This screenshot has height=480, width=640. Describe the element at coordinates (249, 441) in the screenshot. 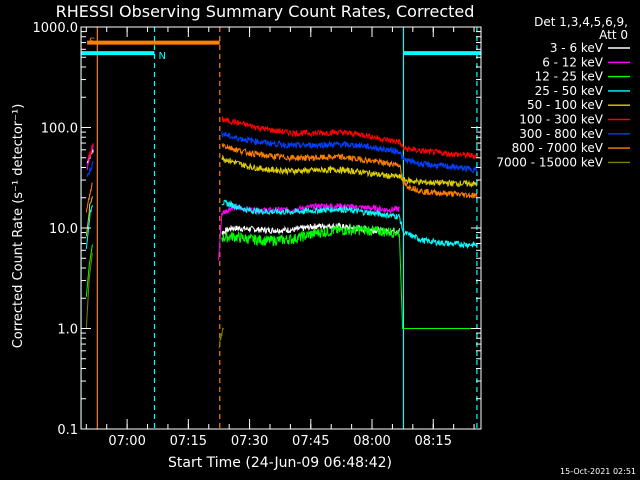

I see `x-tick-label: 07:30` at that location.